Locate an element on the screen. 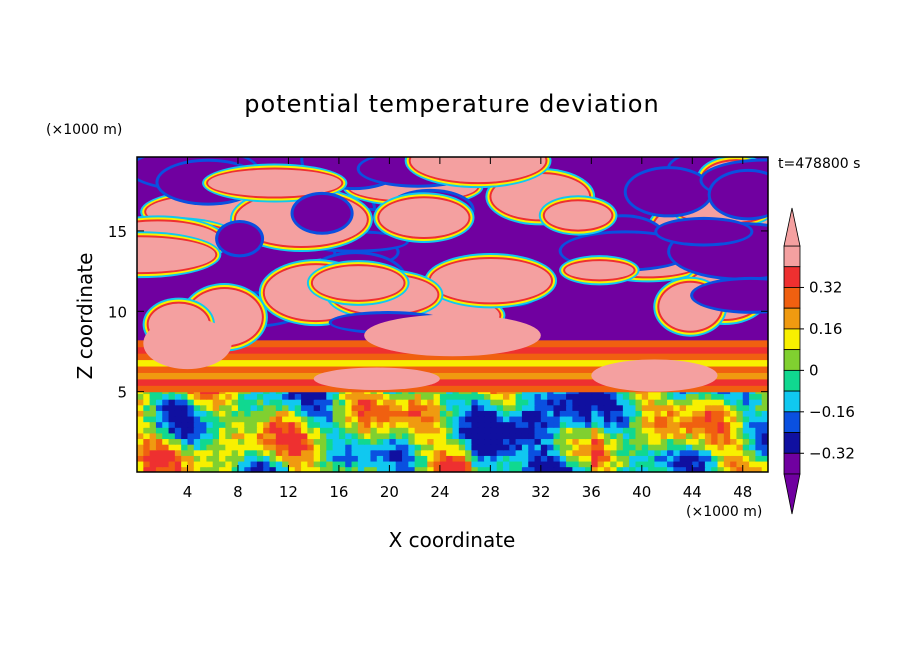 This screenshot has width=904, height=654. field-band is located at coordinates (452, 376).